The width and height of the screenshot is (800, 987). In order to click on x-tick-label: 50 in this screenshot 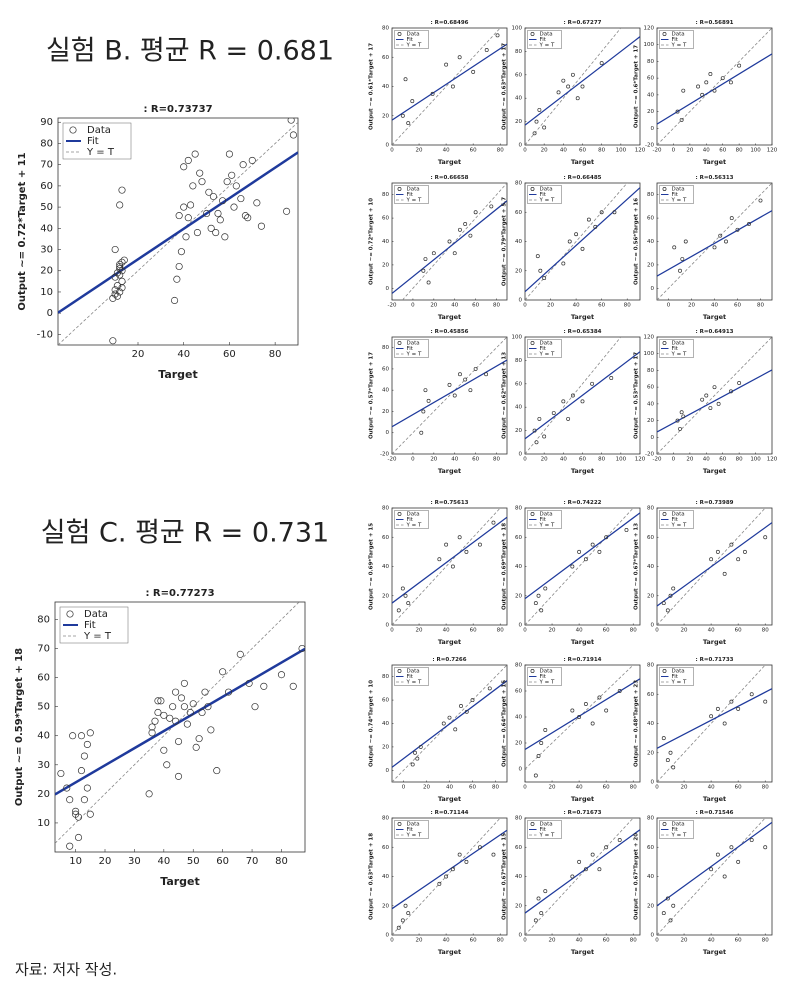, I will do `click(193, 861)`.